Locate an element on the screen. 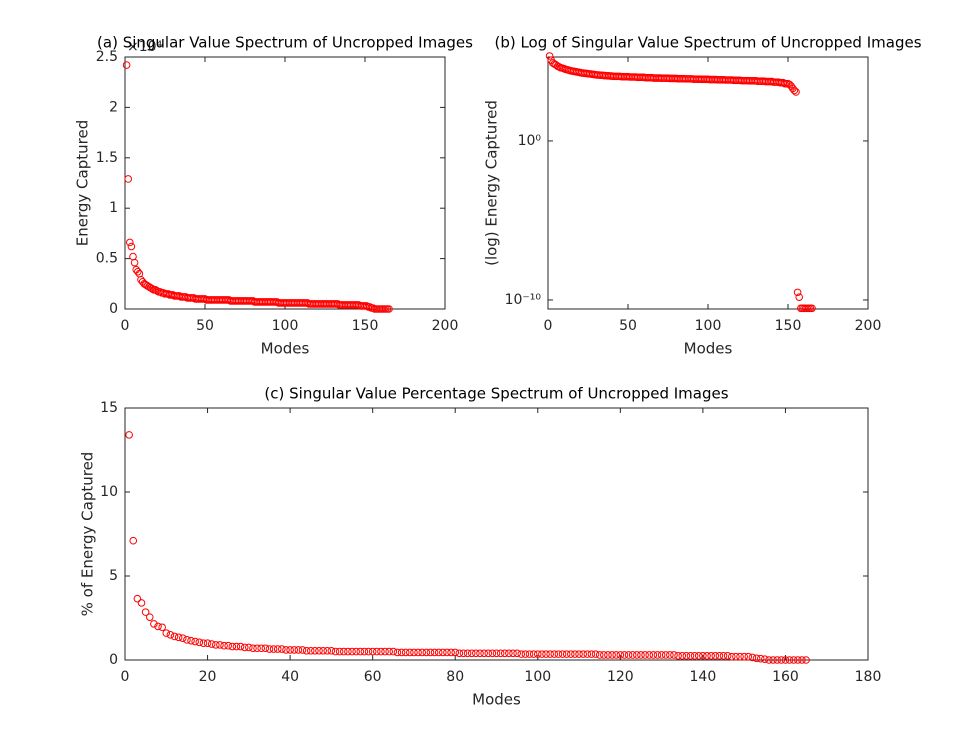  y-tick-label: 1 is located at coordinates (113, 208).